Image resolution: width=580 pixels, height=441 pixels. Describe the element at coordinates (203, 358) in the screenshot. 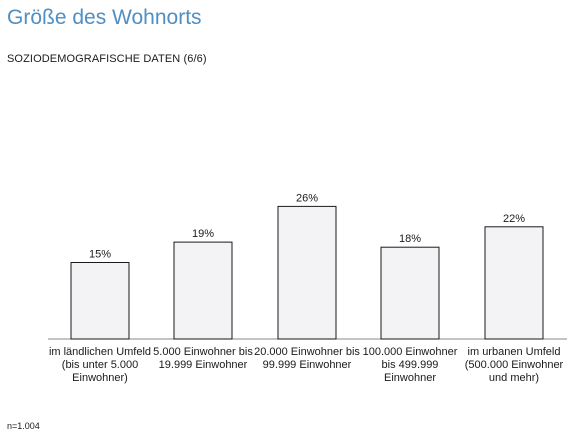

I see `category-label-2: 5.000 Einwohner bis 19.999 Einwohner` at that location.